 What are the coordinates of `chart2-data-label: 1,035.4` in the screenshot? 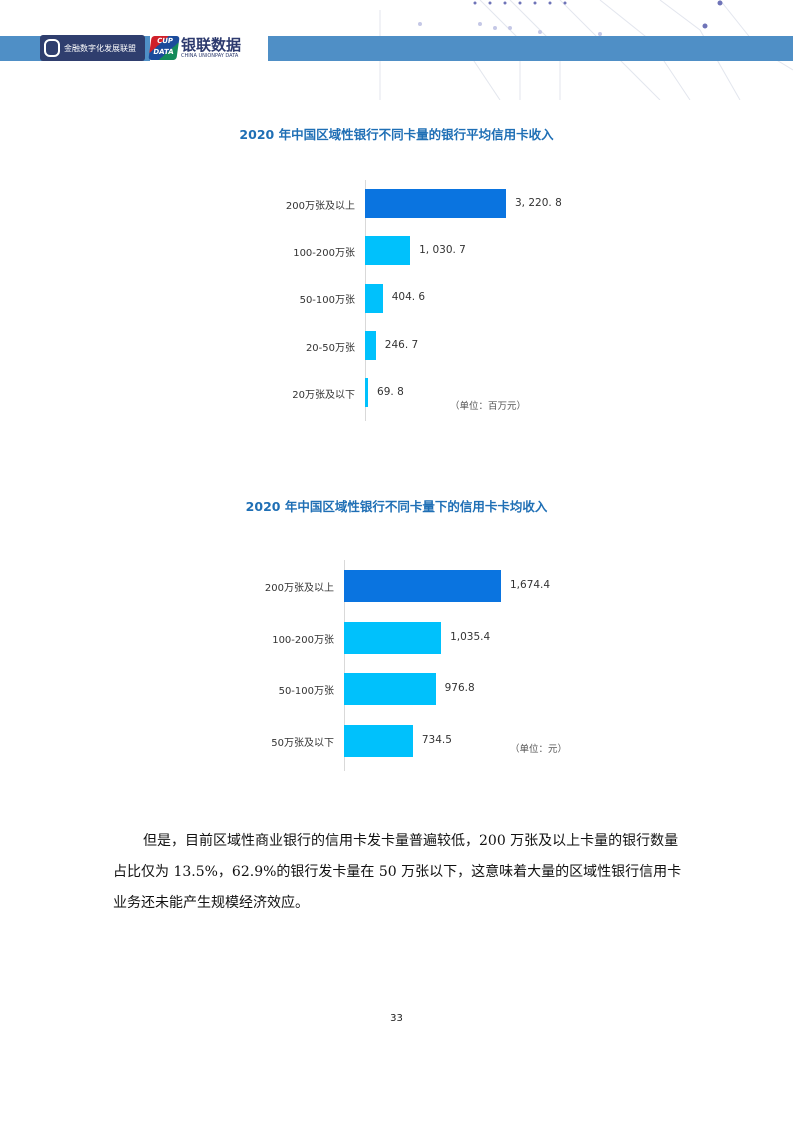 It's located at (470, 636).